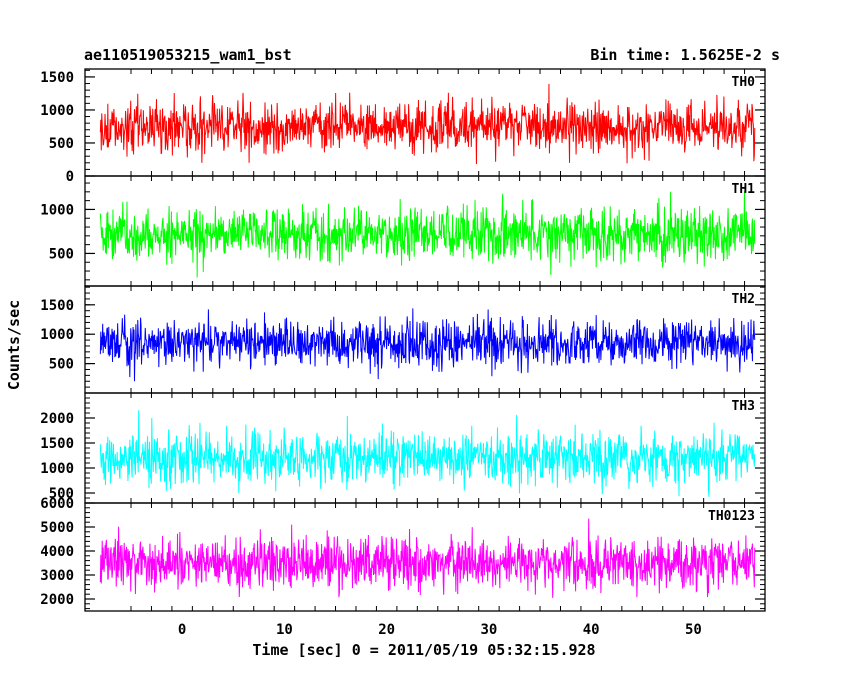 The image size is (850, 680). What do you see at coordinates (182, 630) in the screenshot?
I see `x-tick-label: 0` at bounding box center [182, 630].